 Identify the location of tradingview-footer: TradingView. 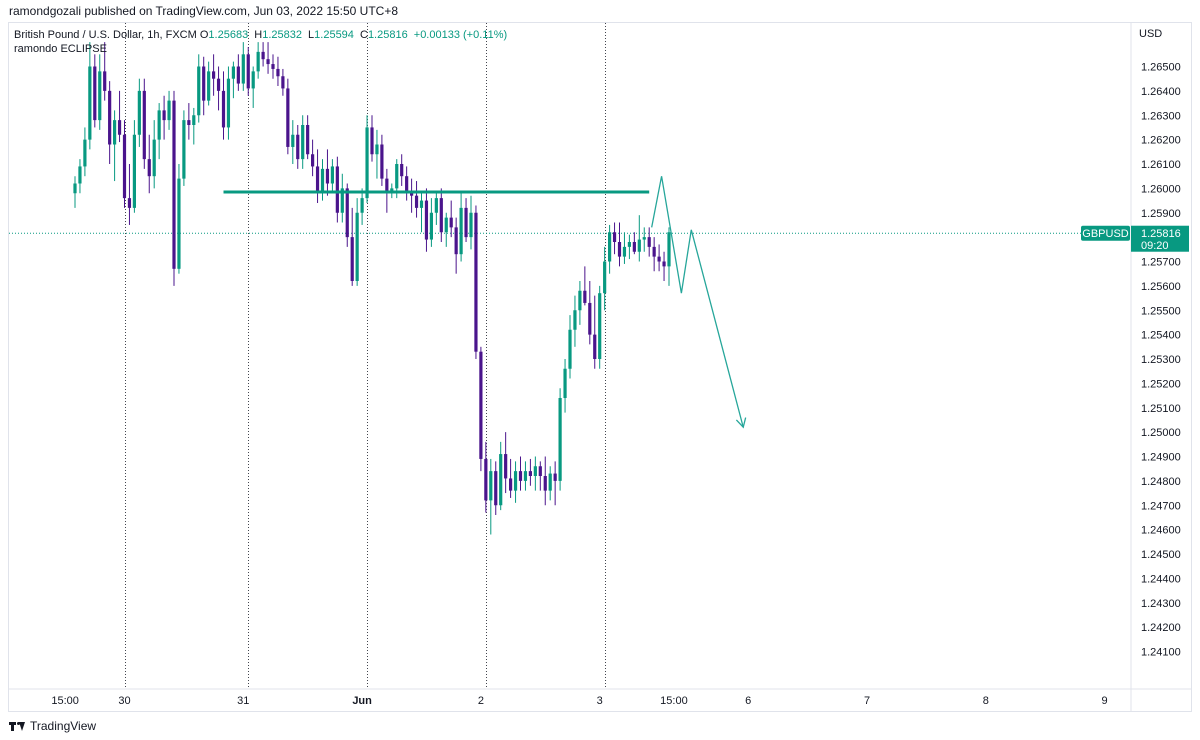
(52, 726).